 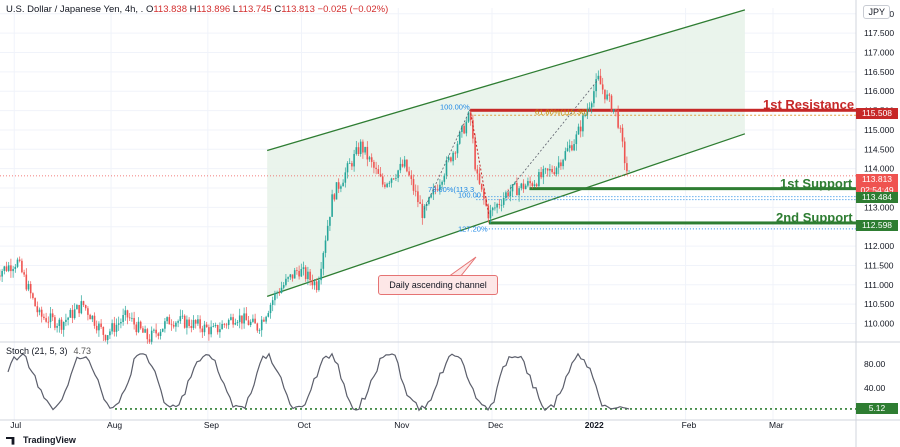 What do you see at coordinates (879, 265) in the screenshot?
I see `y-tick-label: 111.500` at bounding box center [879, 265].